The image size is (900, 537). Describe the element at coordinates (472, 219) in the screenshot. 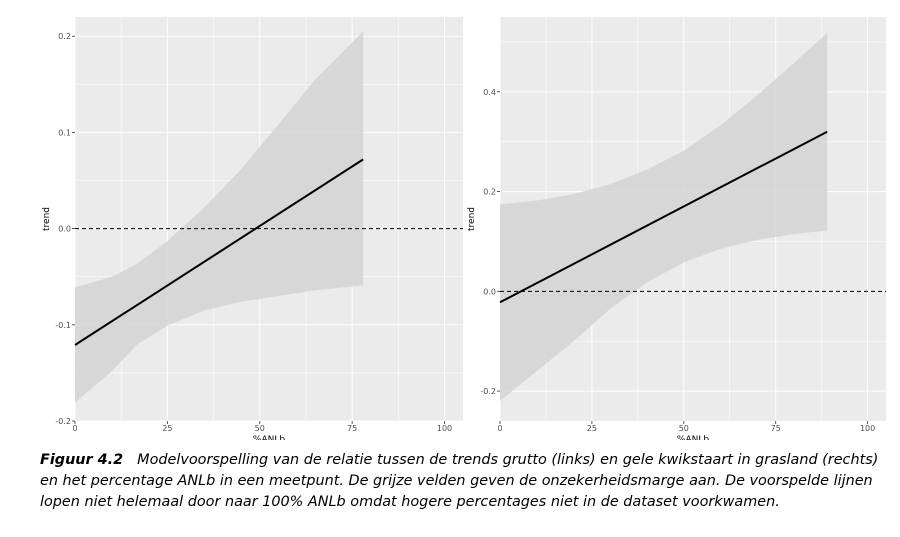

I see `right-y-axis-title: trend` at that location.